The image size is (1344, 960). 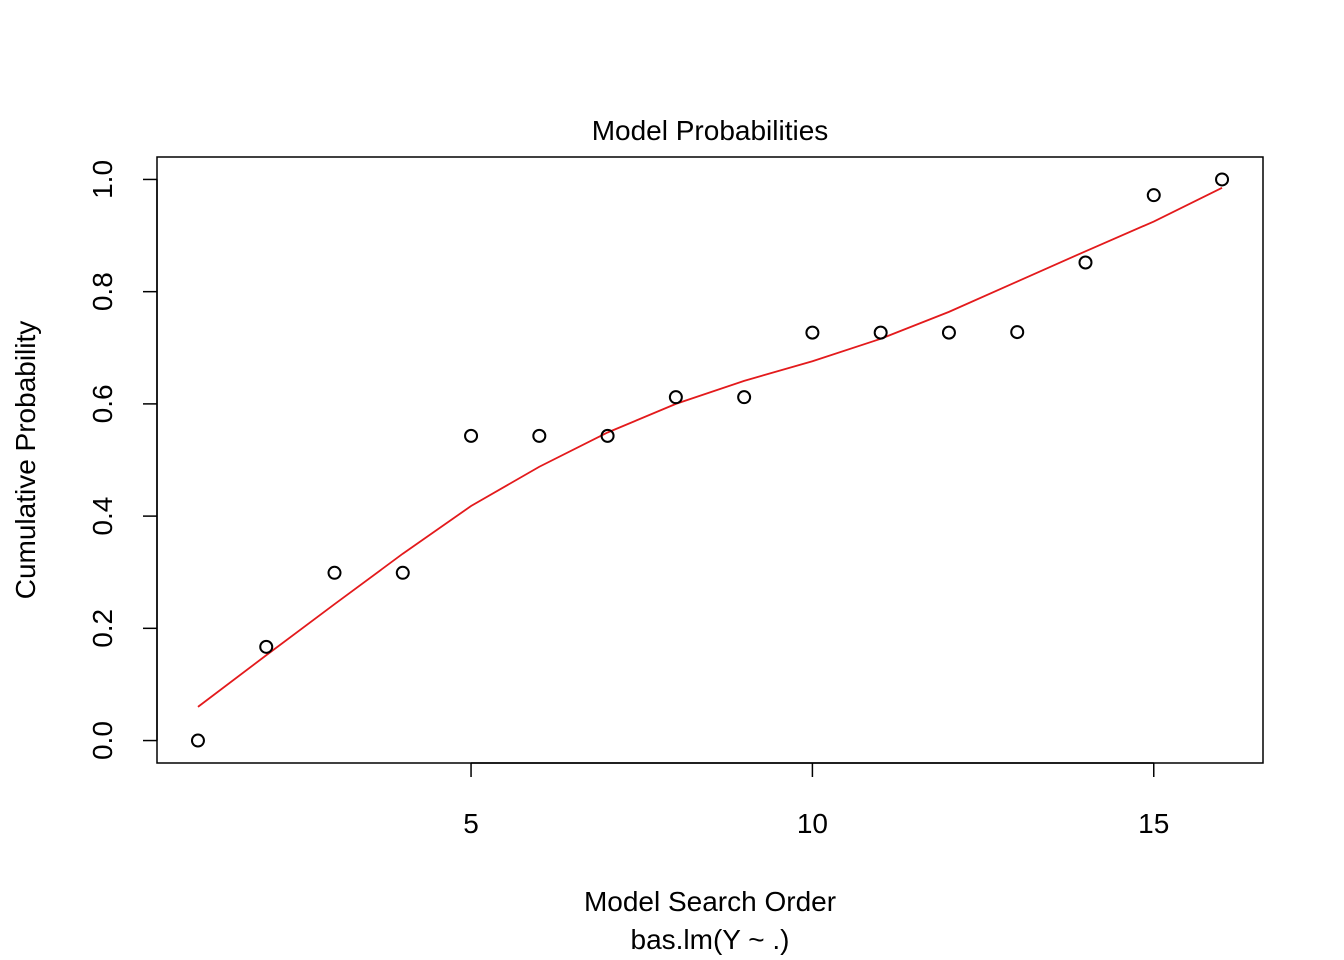 What do you see at coordinates (1153, 823) in the screenshot?
I see `x-tick-label: 15` at bounding box center [1153, 823].